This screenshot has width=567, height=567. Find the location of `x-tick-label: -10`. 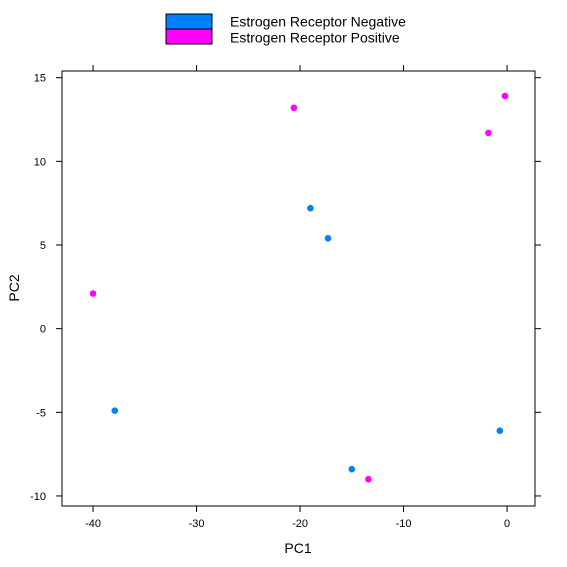

x-tick-label: -10 is located at coordinates (404, 524).